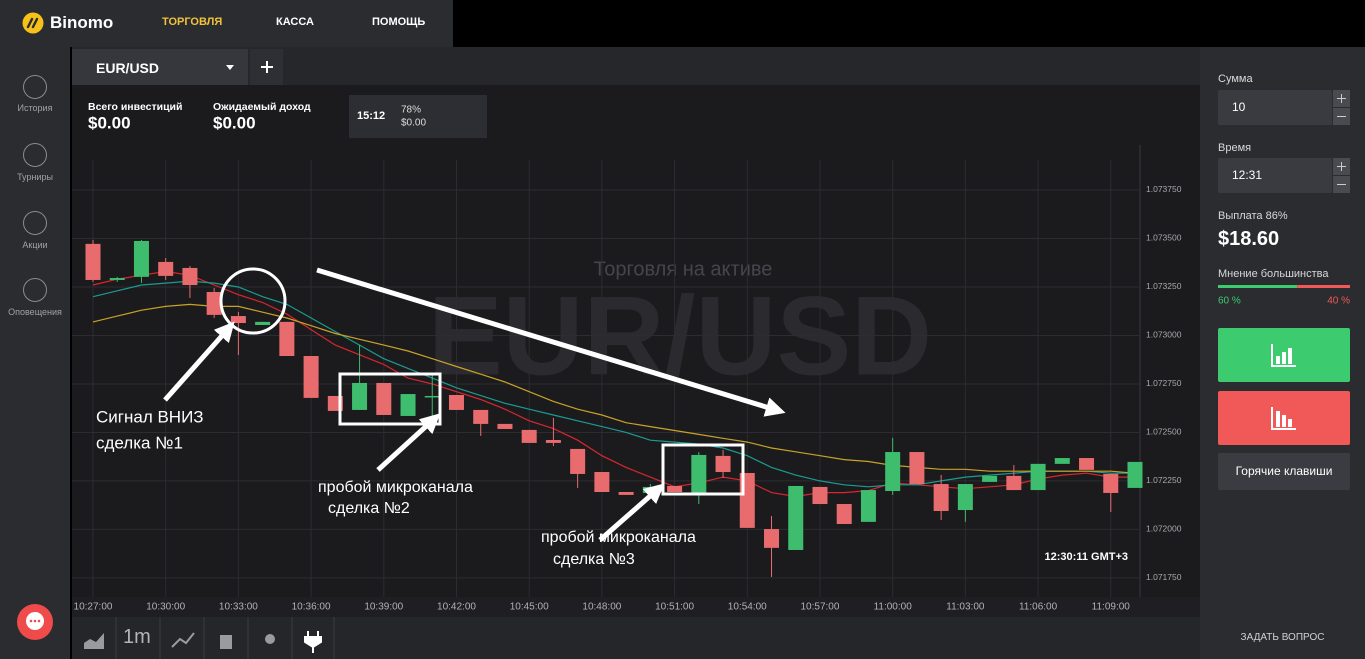 This screenshot has width=1365, height=659. I want to click on opinion-down-bar, so click(1323, 286).